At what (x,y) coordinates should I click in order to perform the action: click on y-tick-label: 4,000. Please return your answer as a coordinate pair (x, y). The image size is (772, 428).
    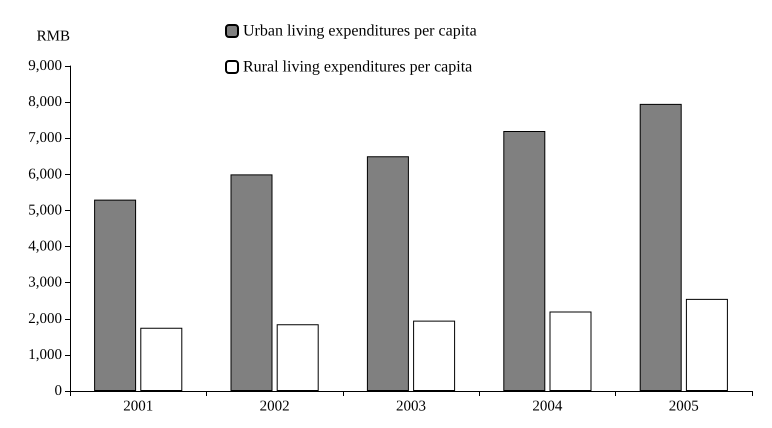
    Looking at the image, I should click on (45, 246).